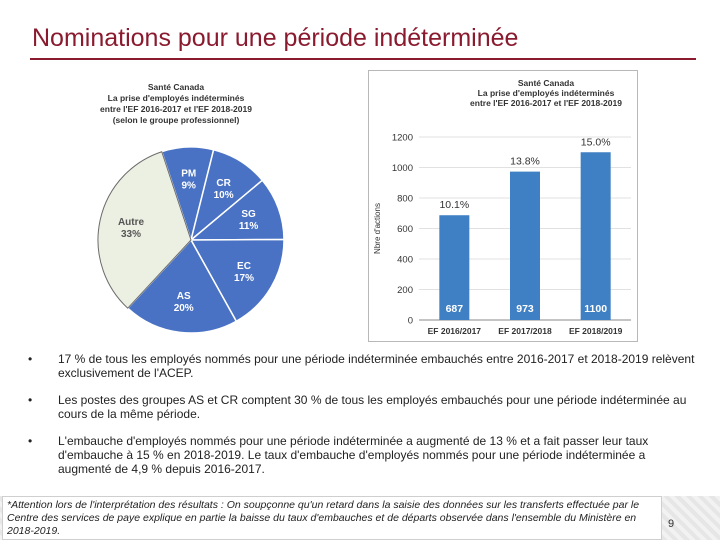 The width and height of the screenshot is (720, 540). I want to click on bar-ytick-label: 0, so click(410, 321).